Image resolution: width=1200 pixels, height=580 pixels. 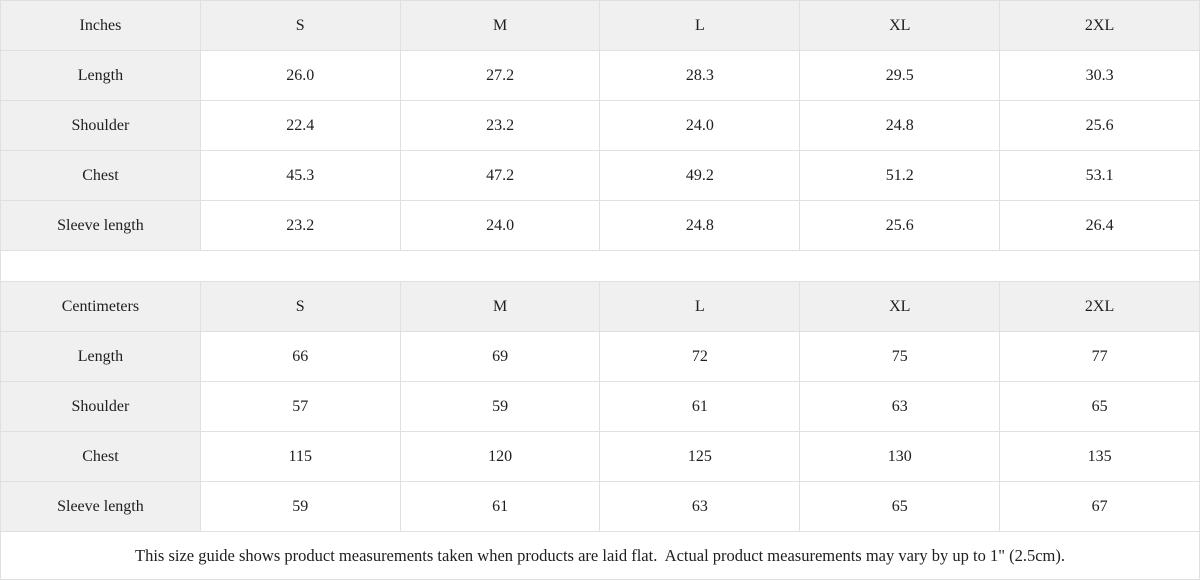 I want to click on table-row: Sleeve length 59 61 63 65 67, so click(x=600, y=506).